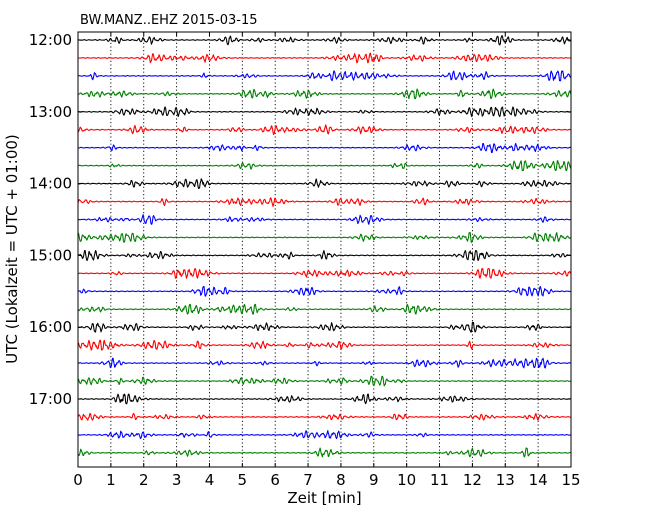  I want to click on x-tick-label: 5, so click(243, 480).